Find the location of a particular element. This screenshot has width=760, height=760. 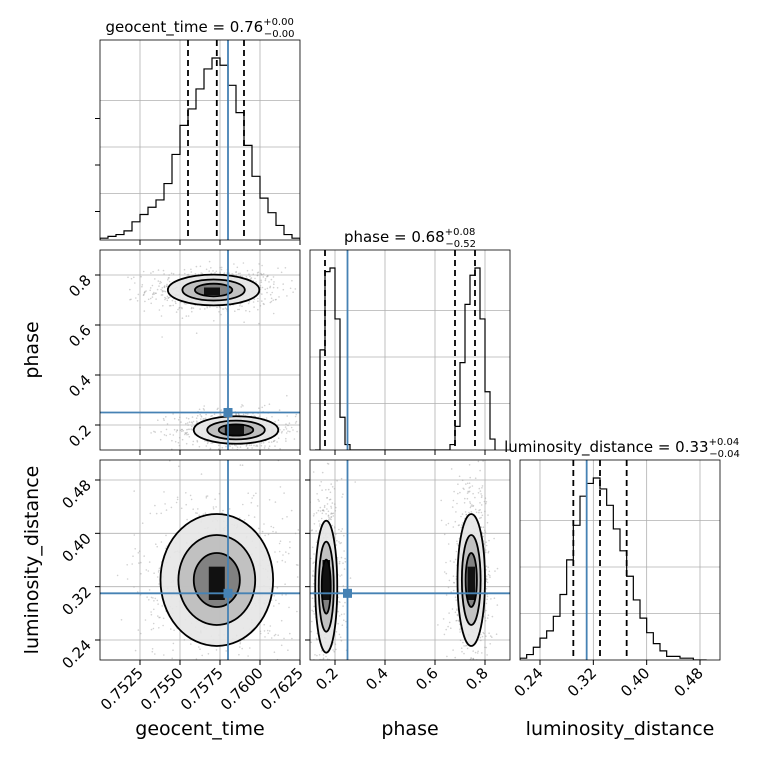

hist-panel-phase-step is located at coordinates (405, 358).